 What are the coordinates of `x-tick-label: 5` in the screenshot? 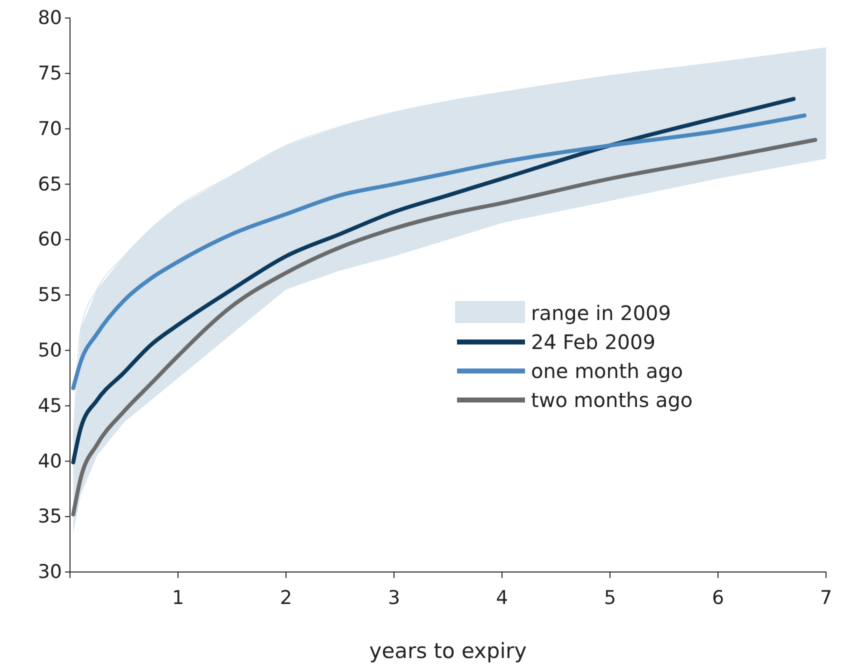 It's located at (610, 597).